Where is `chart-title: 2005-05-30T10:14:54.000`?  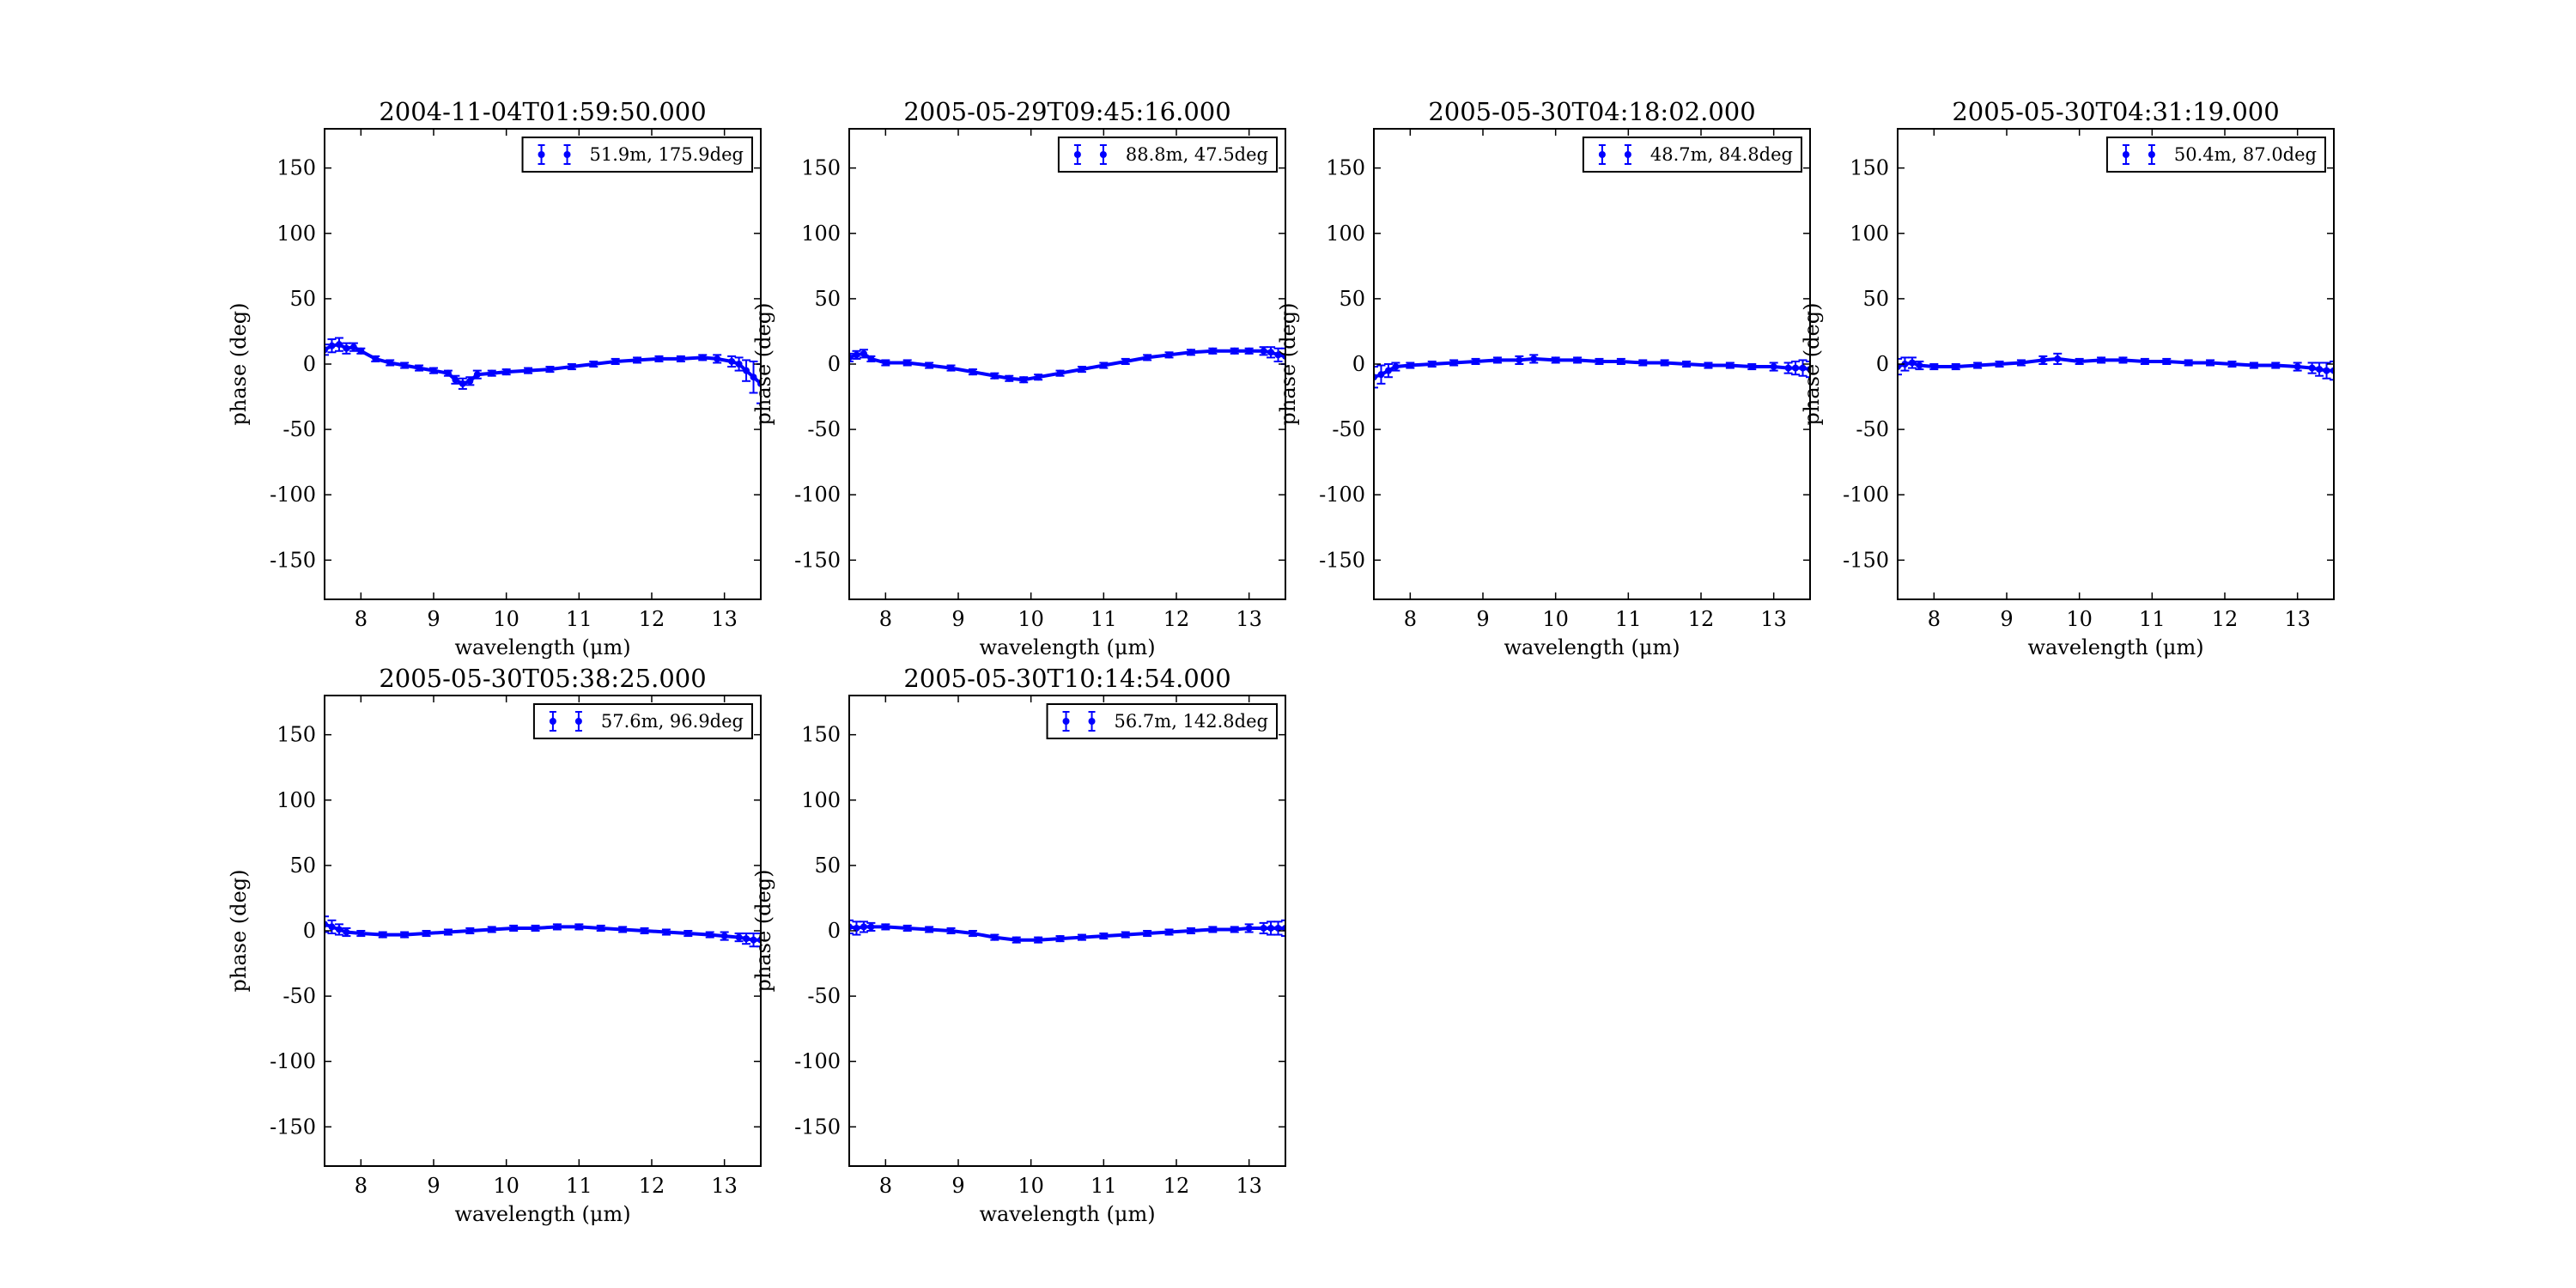
chart-title: 2005-05-30T10:14:54.000 is located at coordinates (1067, 678).